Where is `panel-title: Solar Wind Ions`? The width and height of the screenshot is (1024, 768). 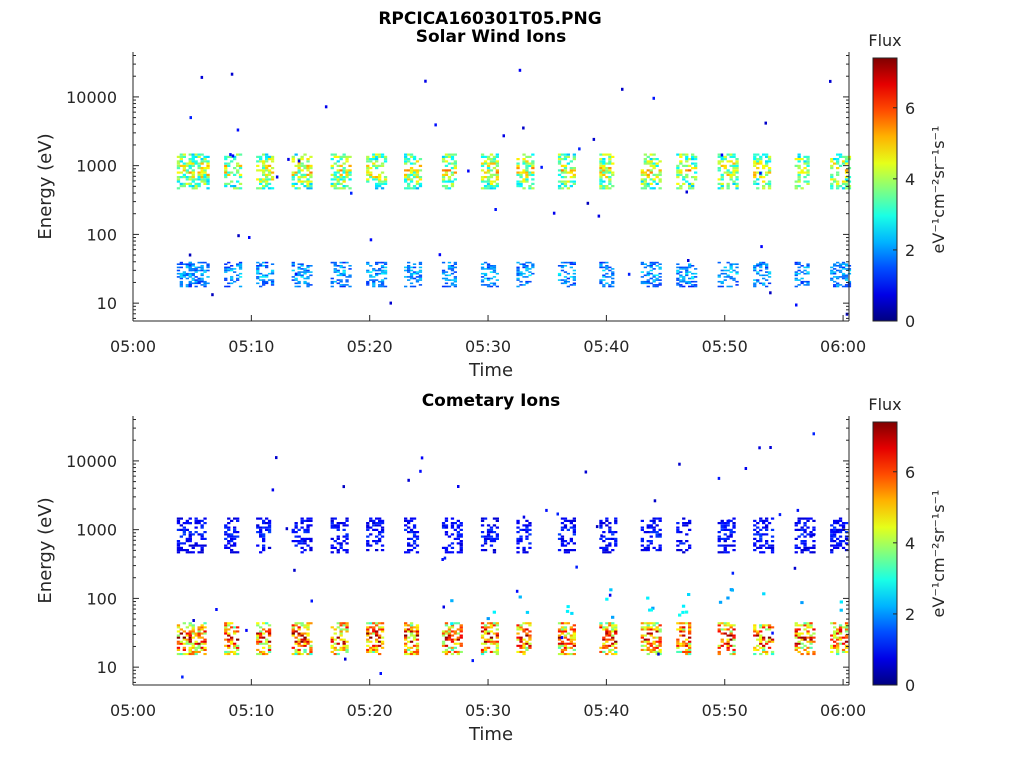 panel-title: Solar Wind Ions is located at coordinates (491, 37).